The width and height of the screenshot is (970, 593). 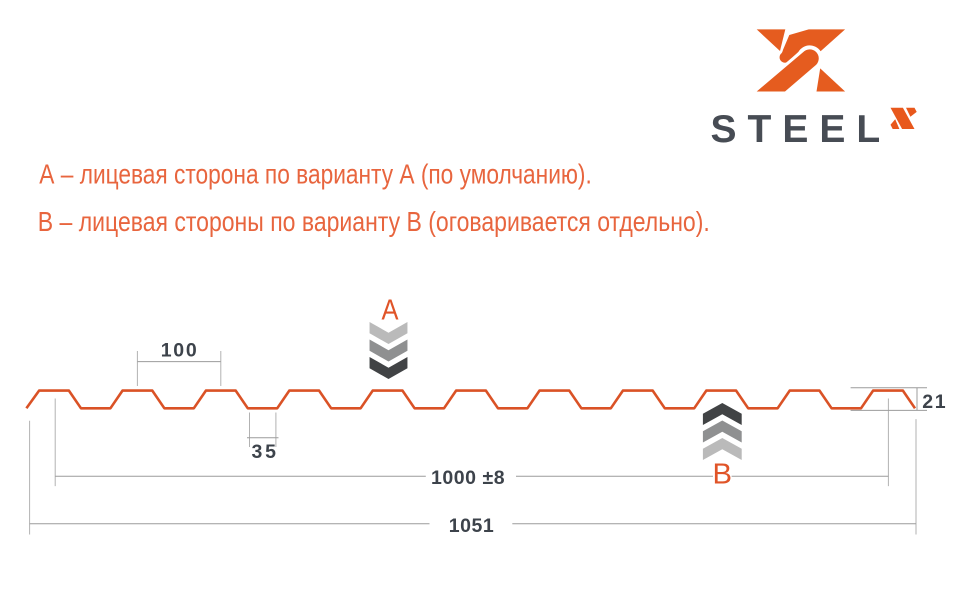 What do you see at coordinates (179, 351) in the screenshot?
I see `svg-text: 100` at bounding box center [179, 351].